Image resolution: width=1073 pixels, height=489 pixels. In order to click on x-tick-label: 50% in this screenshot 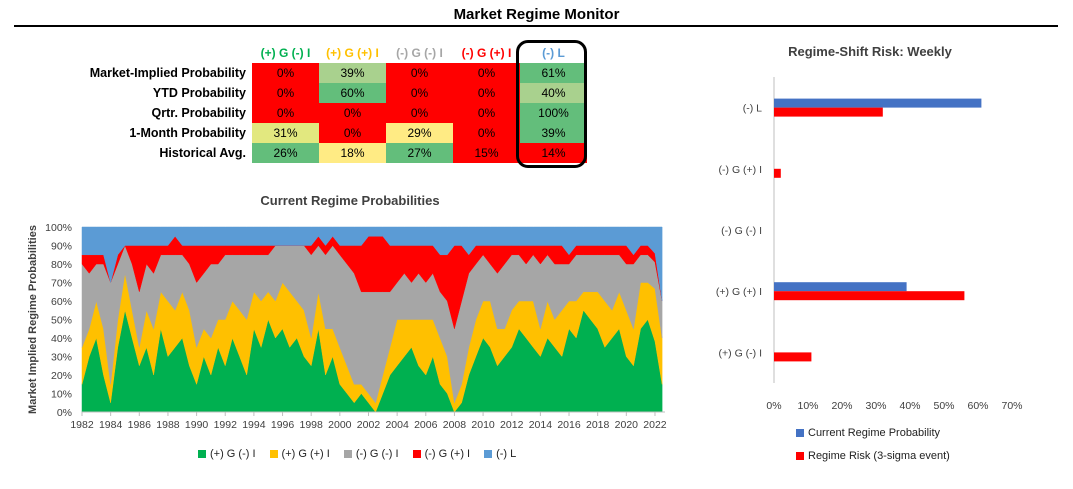, I will do `click(943, 406)`.